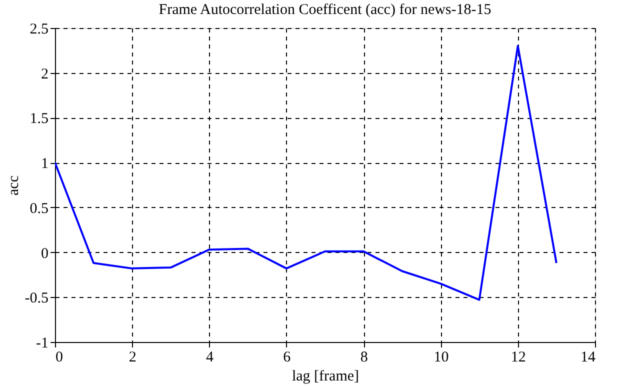 The height and width of the screenshot is (387, 625). I want to click on y-axis-title: acc, so click(14, 185).